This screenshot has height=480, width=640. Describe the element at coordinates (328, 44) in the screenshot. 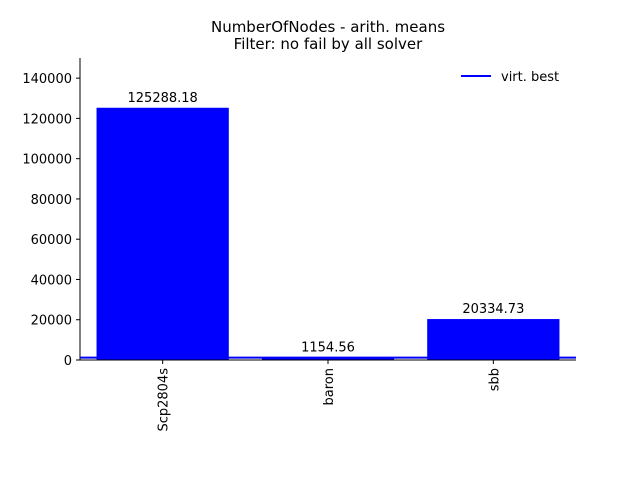

I see `chart-subtitle: Filter: no fail by all solver` at that location.